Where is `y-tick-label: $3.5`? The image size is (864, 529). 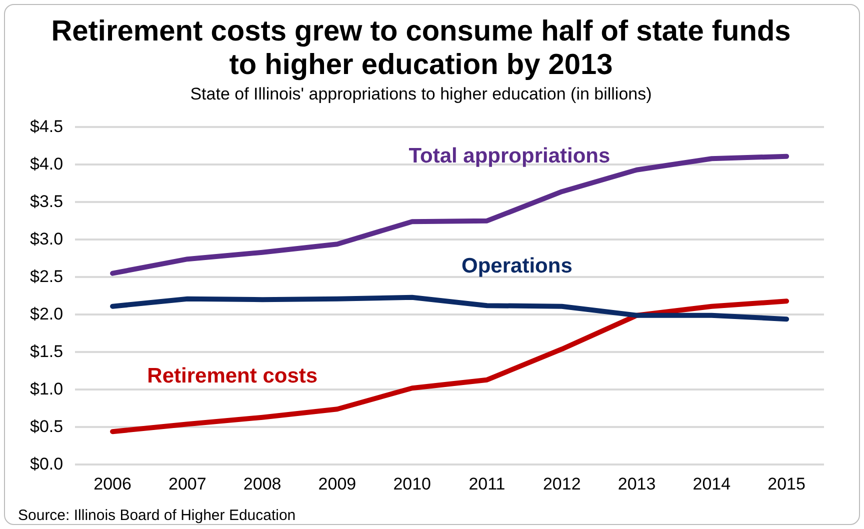
y-tick-label: $3.5 is located at coordinates (47, 201).